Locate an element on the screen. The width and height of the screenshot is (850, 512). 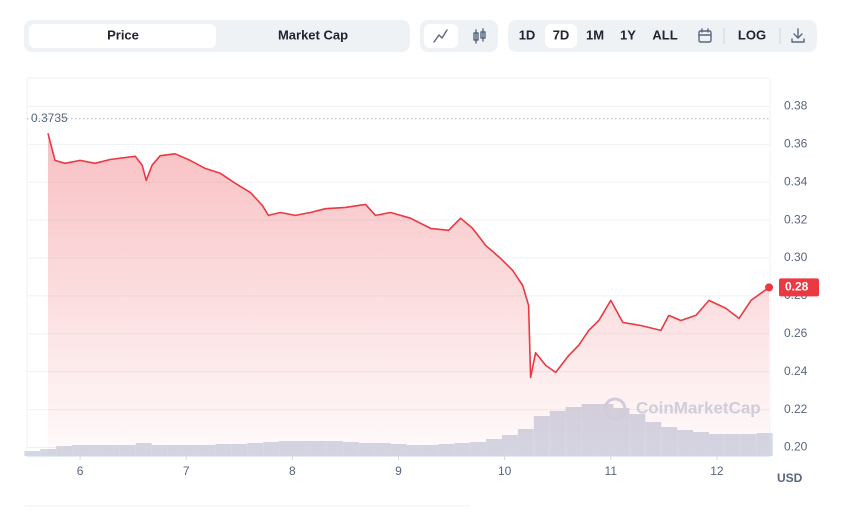
calendar-icon is located at coordinates (705, 35).